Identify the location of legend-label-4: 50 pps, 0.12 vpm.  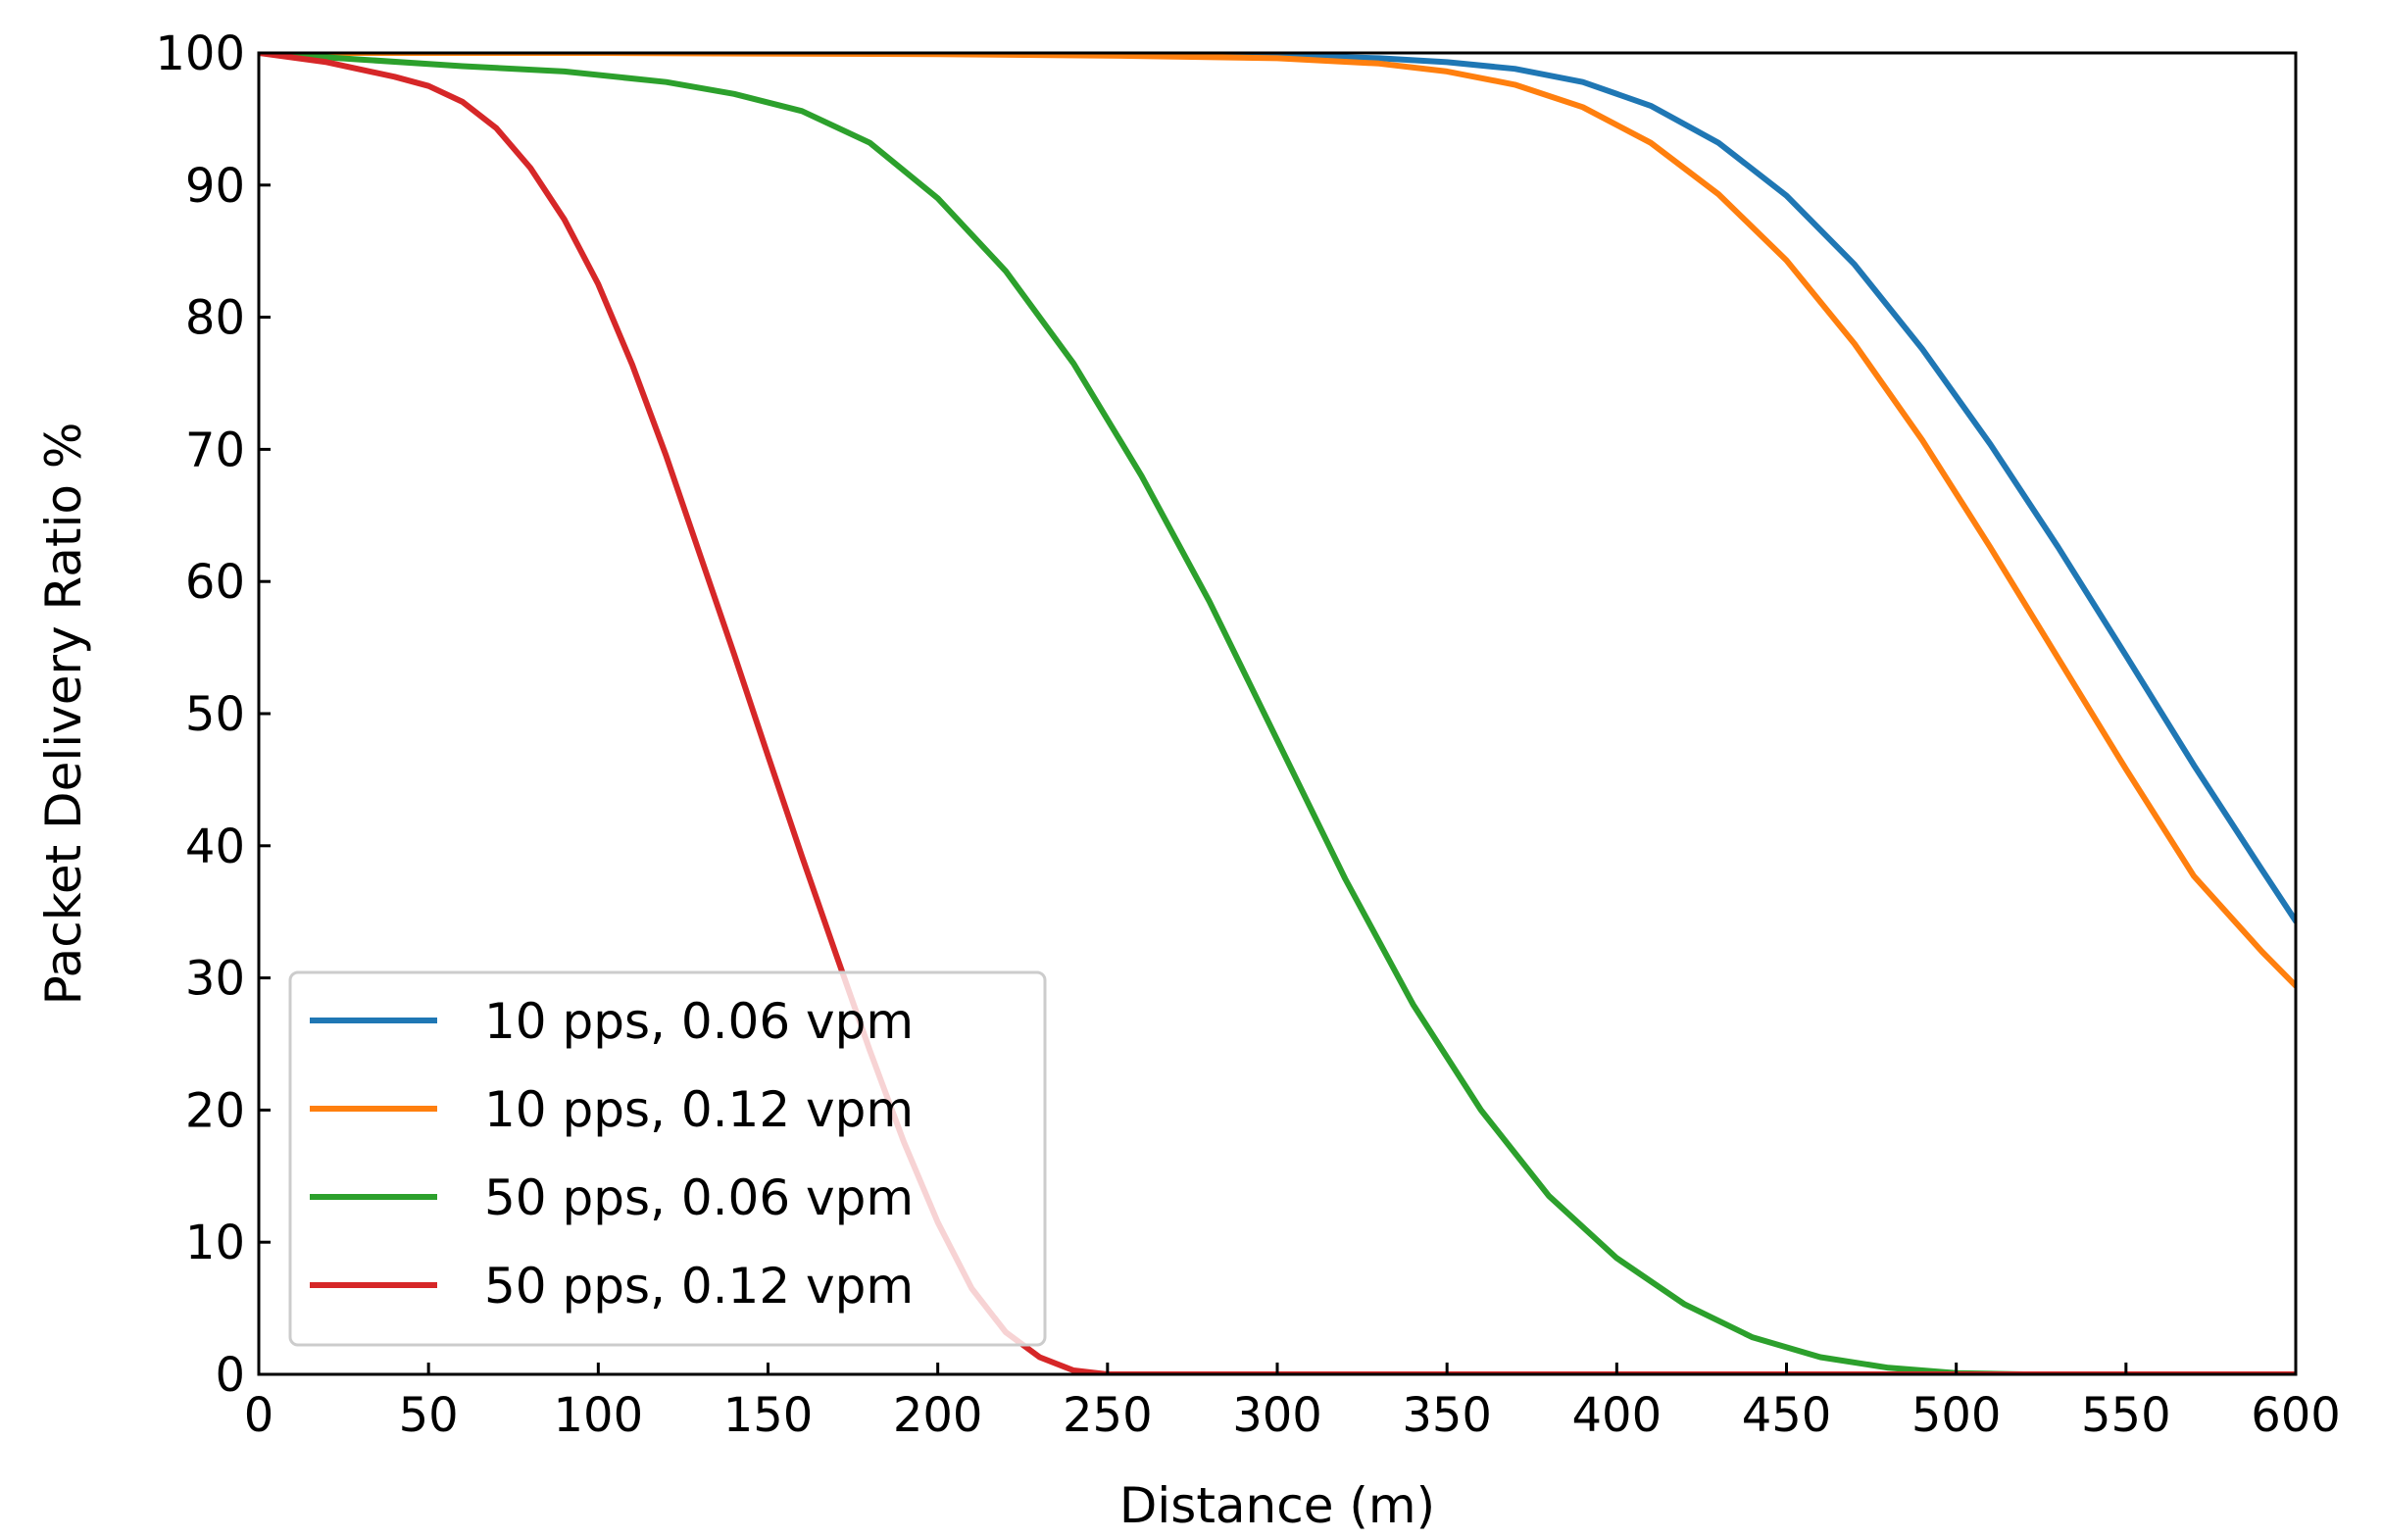
(699, 1287).